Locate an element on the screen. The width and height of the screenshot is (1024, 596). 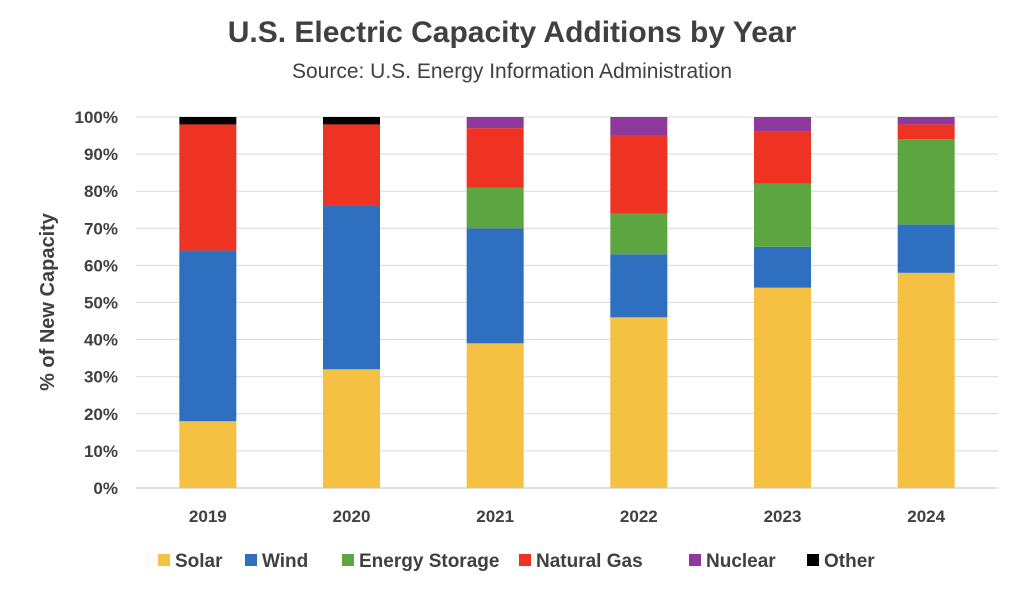
x-axis-ticks: 2019 2020 2021 2022 2023 2024 is located at coordinates (567, 516).